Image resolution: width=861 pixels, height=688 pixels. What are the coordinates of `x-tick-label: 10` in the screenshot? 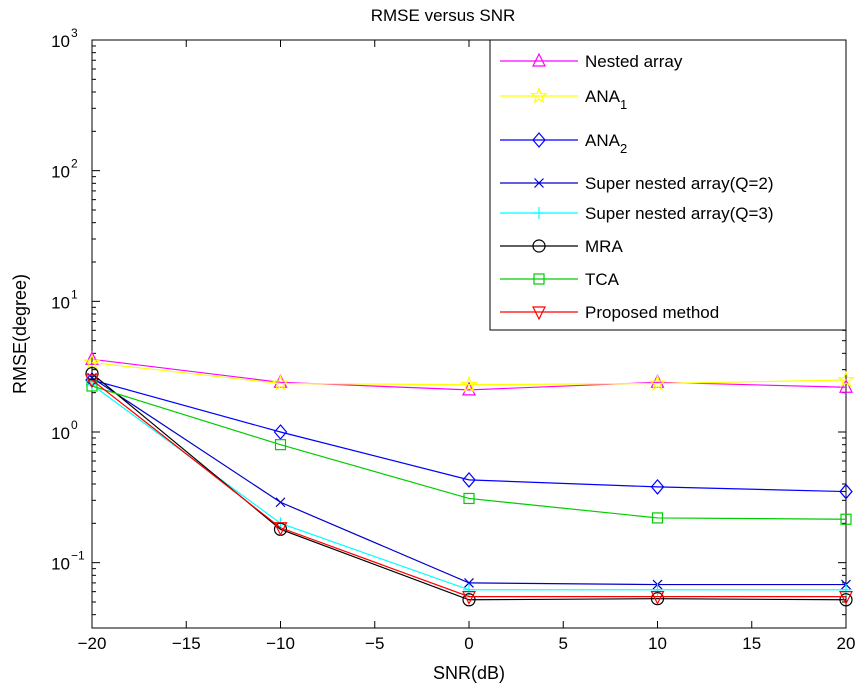 It's located at (657, 643).